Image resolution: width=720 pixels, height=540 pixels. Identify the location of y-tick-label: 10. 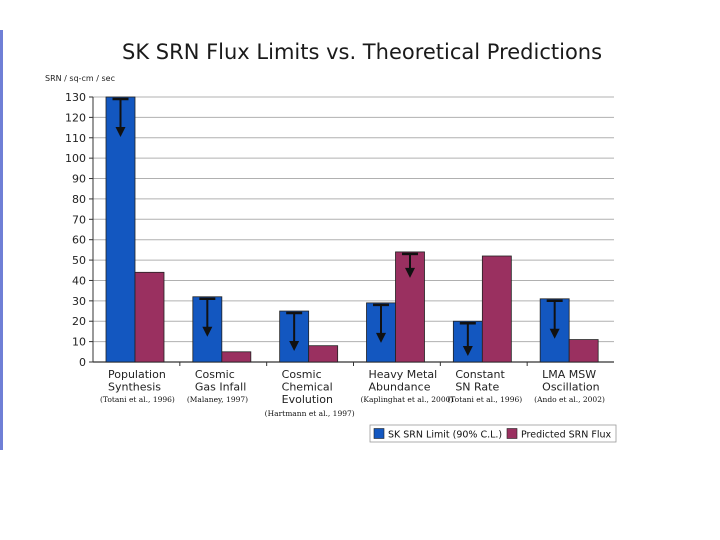
(79, 342).